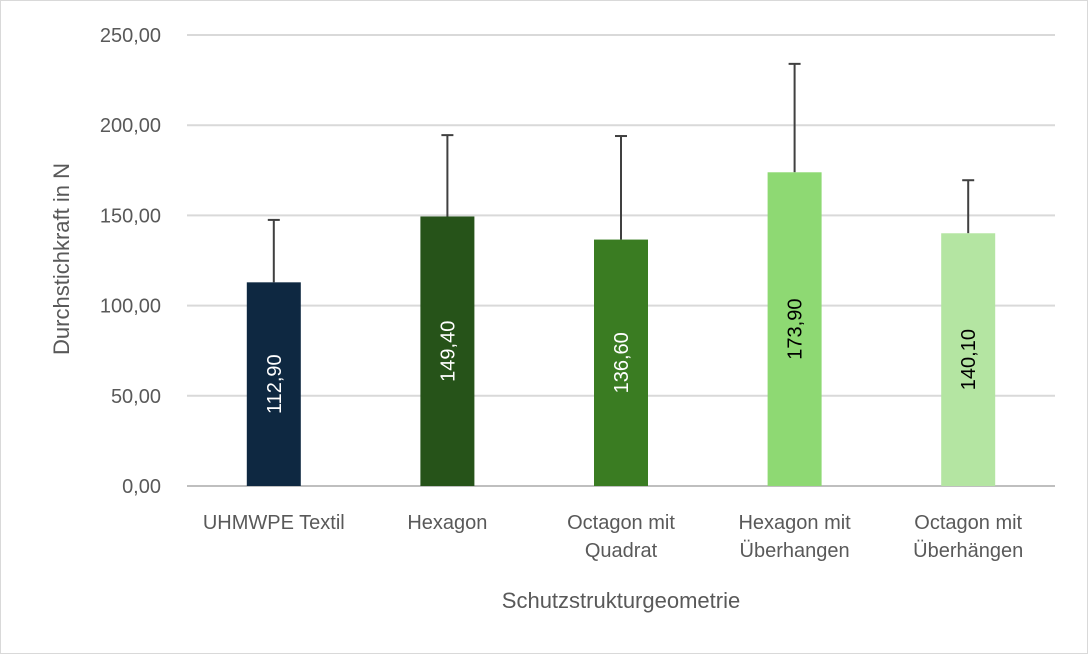 The image size is (1088, 654). What do you see at coordinates (130, 261) in the screenshot?
I see `y-axis-ticks: 0,00 50,00 100,00 150,00 200,00 250,00` at bounding box center [130, 261].